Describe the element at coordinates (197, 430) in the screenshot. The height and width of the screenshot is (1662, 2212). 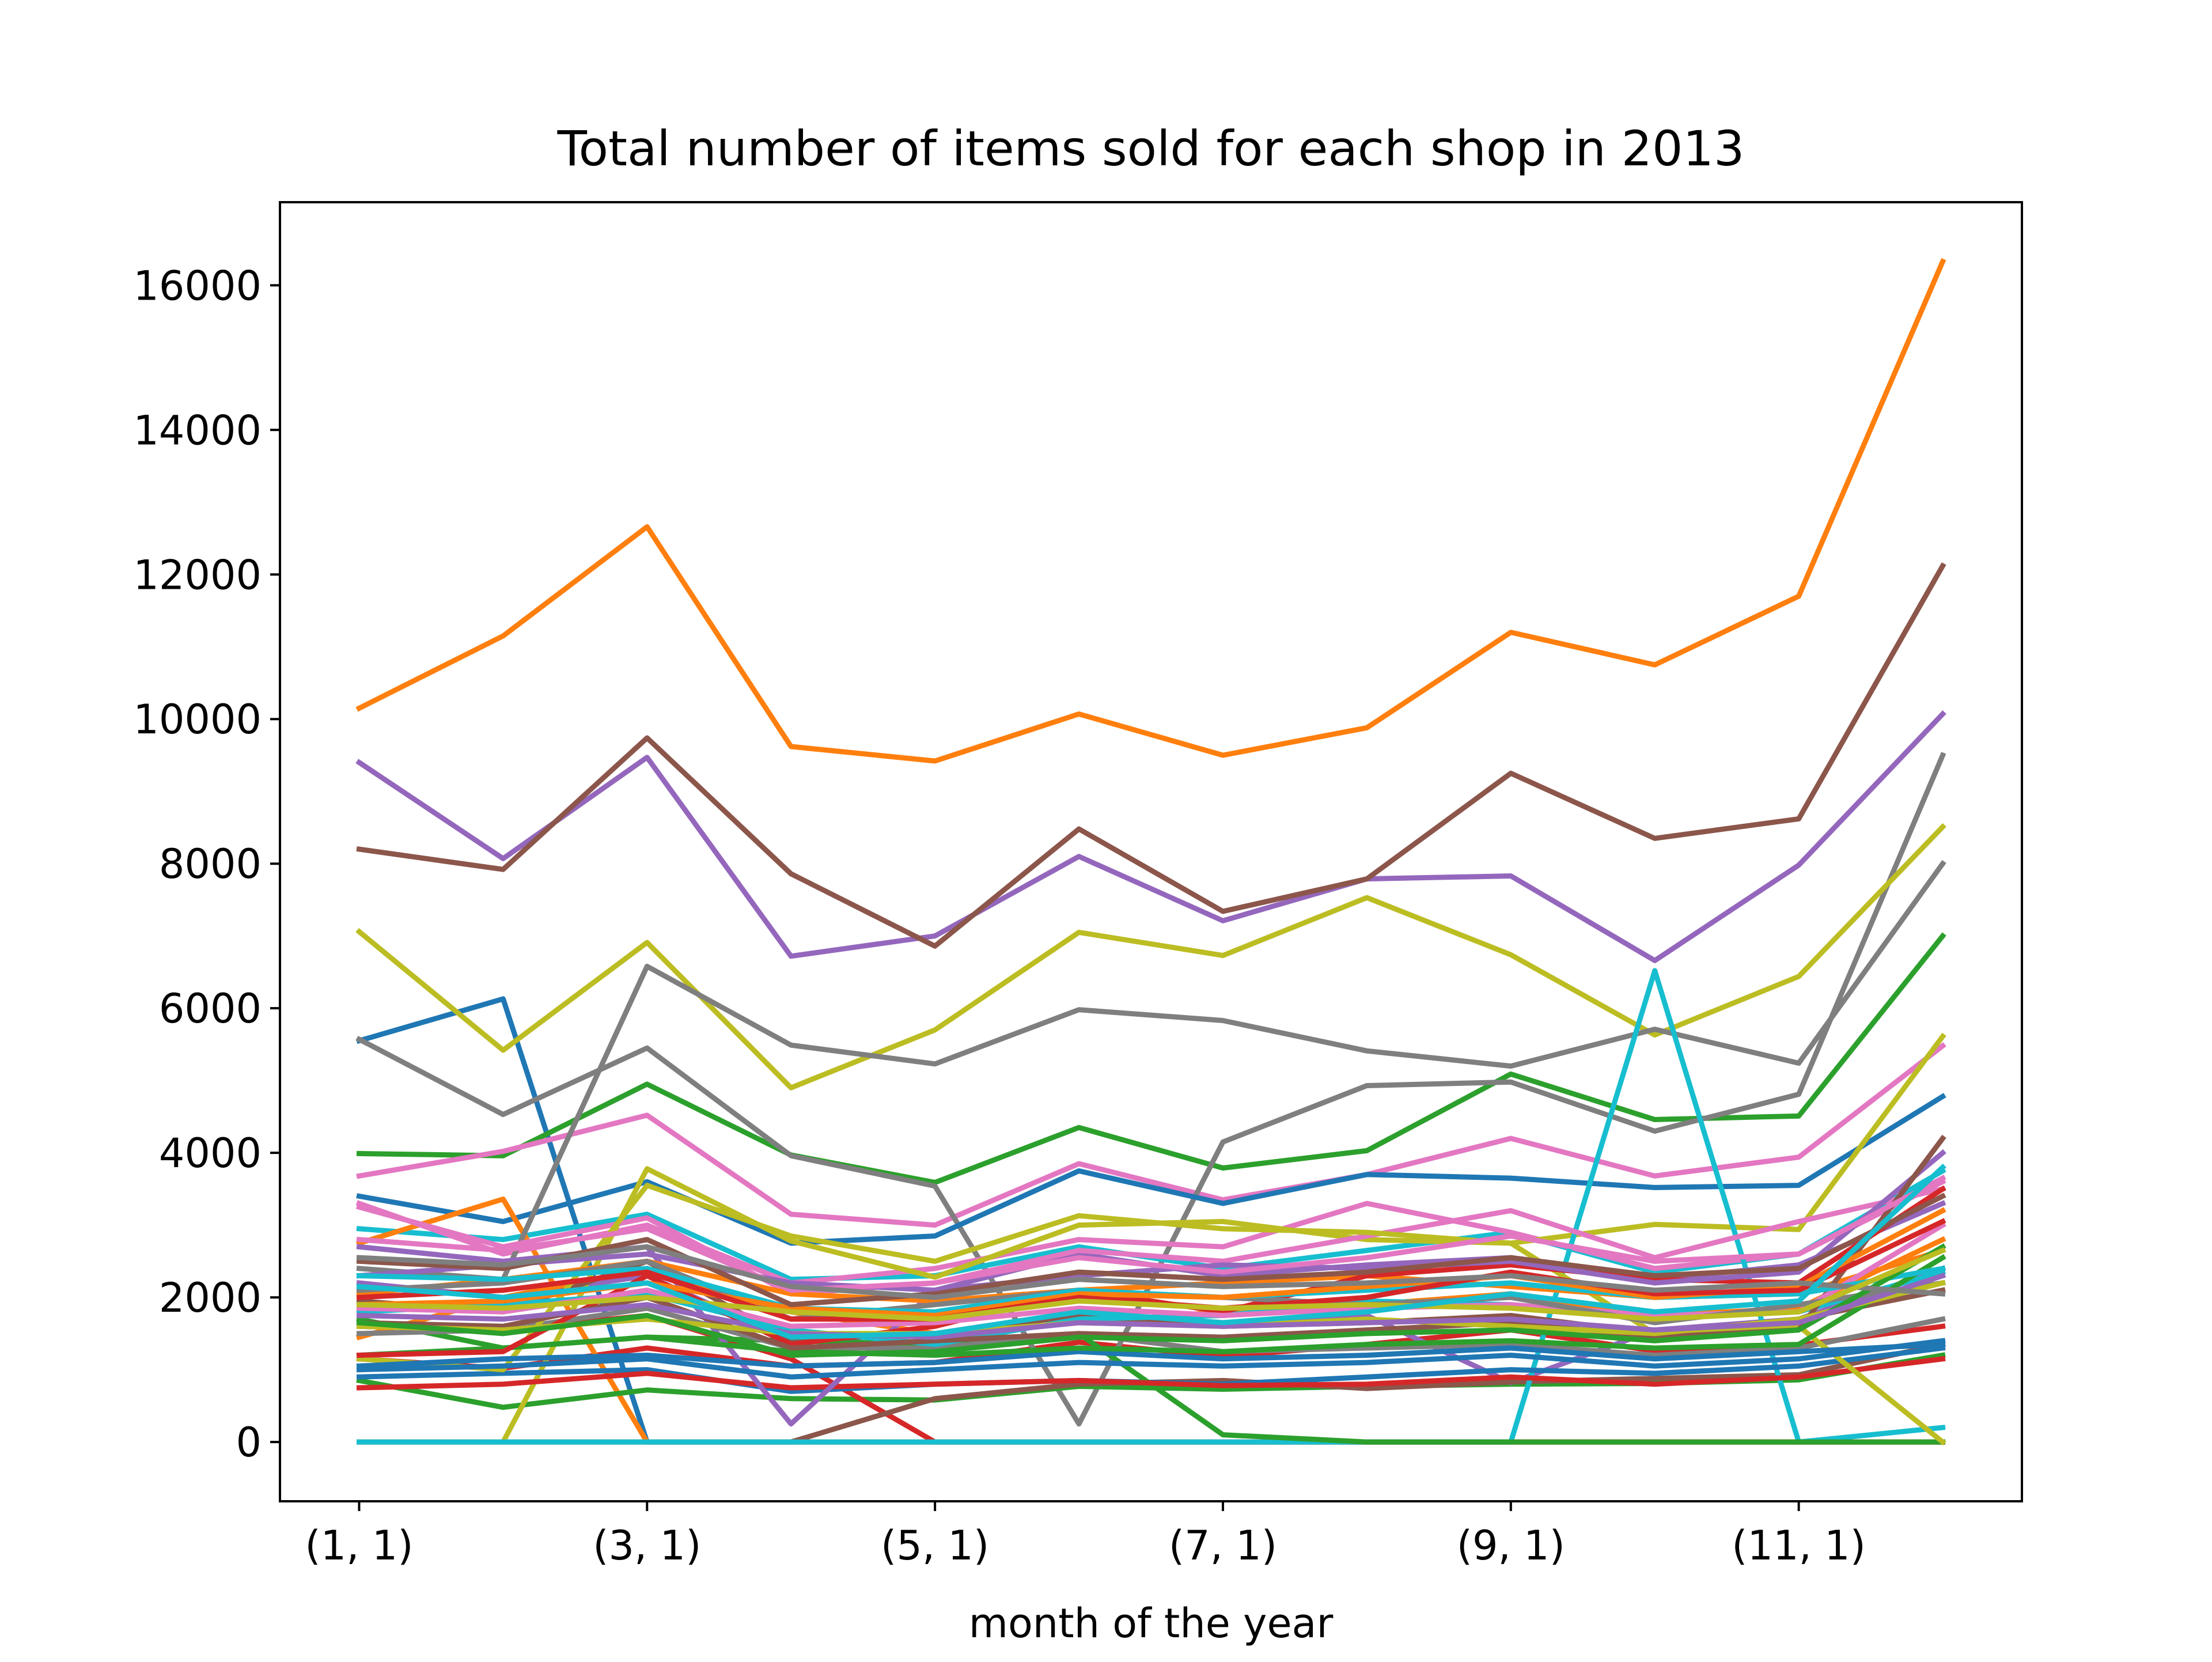
I see `y-tick-label: 14000` at that location.